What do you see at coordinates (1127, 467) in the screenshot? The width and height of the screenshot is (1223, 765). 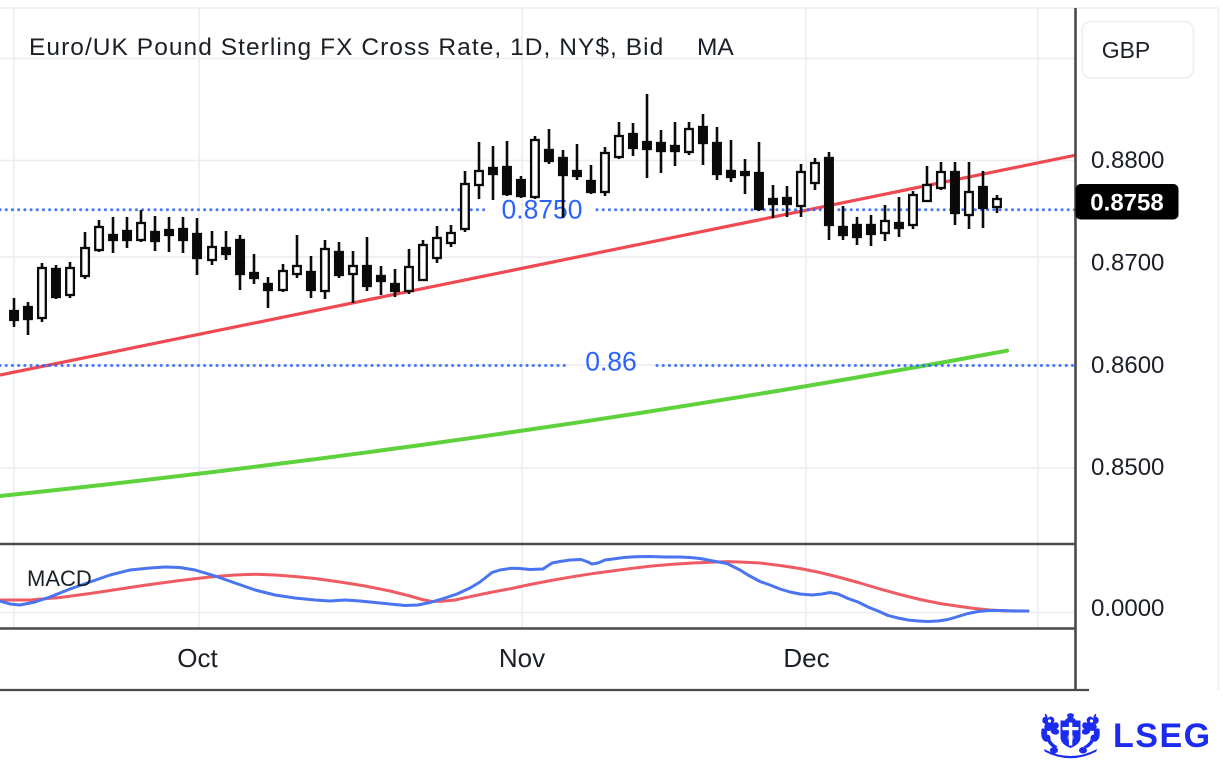 I see `svg-text: 0.8500` at bounding box center [1127, 467].